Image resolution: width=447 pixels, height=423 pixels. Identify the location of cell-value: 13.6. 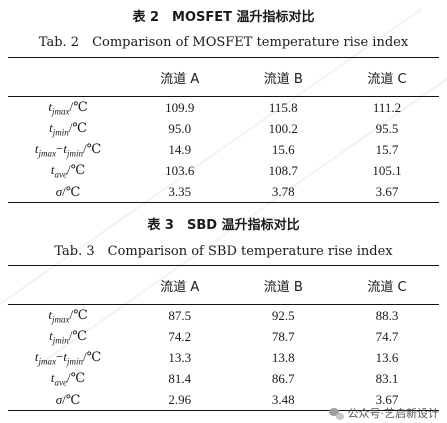
(387, 357).